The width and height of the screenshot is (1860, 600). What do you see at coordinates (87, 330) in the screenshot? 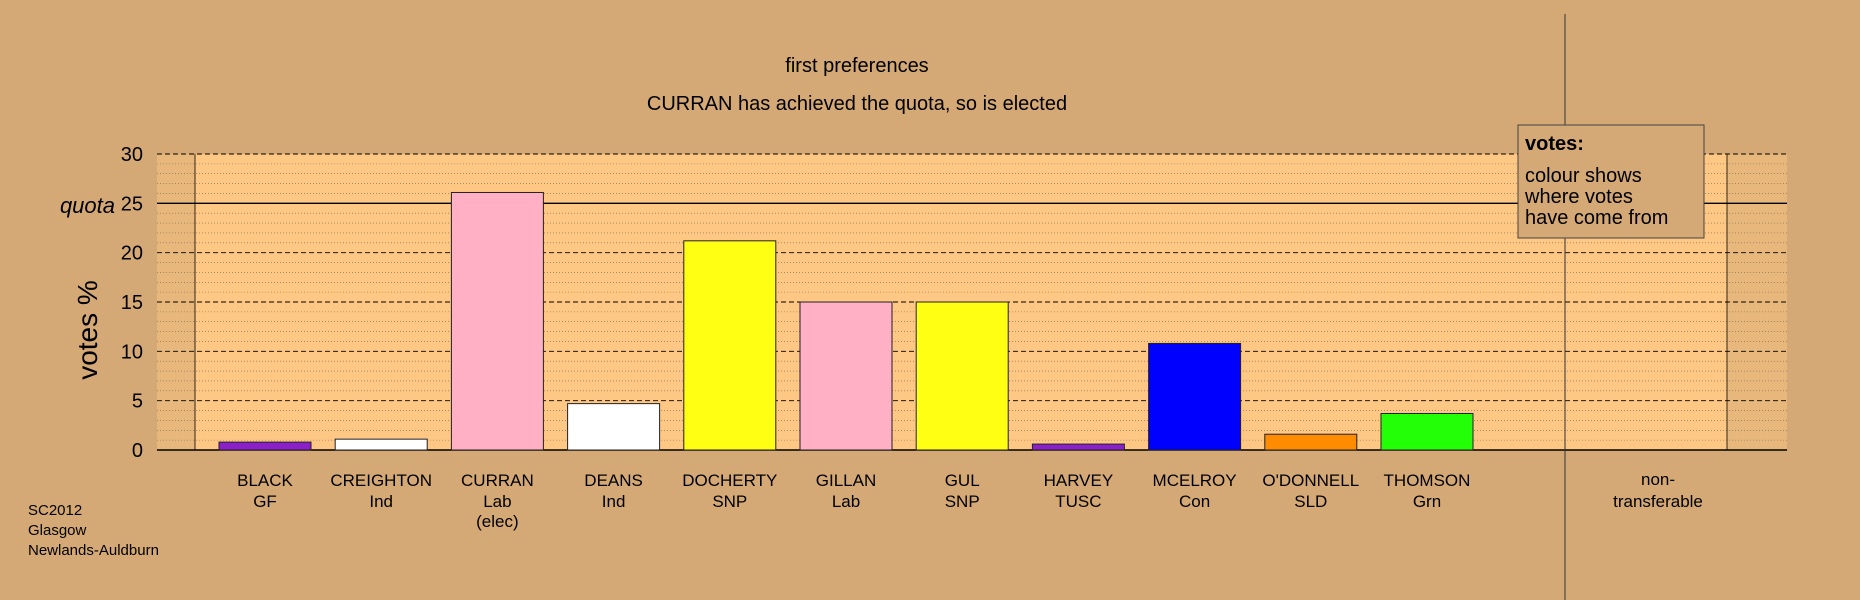
I see `y-axis-label: votes %` at bounding box center [87, 330].